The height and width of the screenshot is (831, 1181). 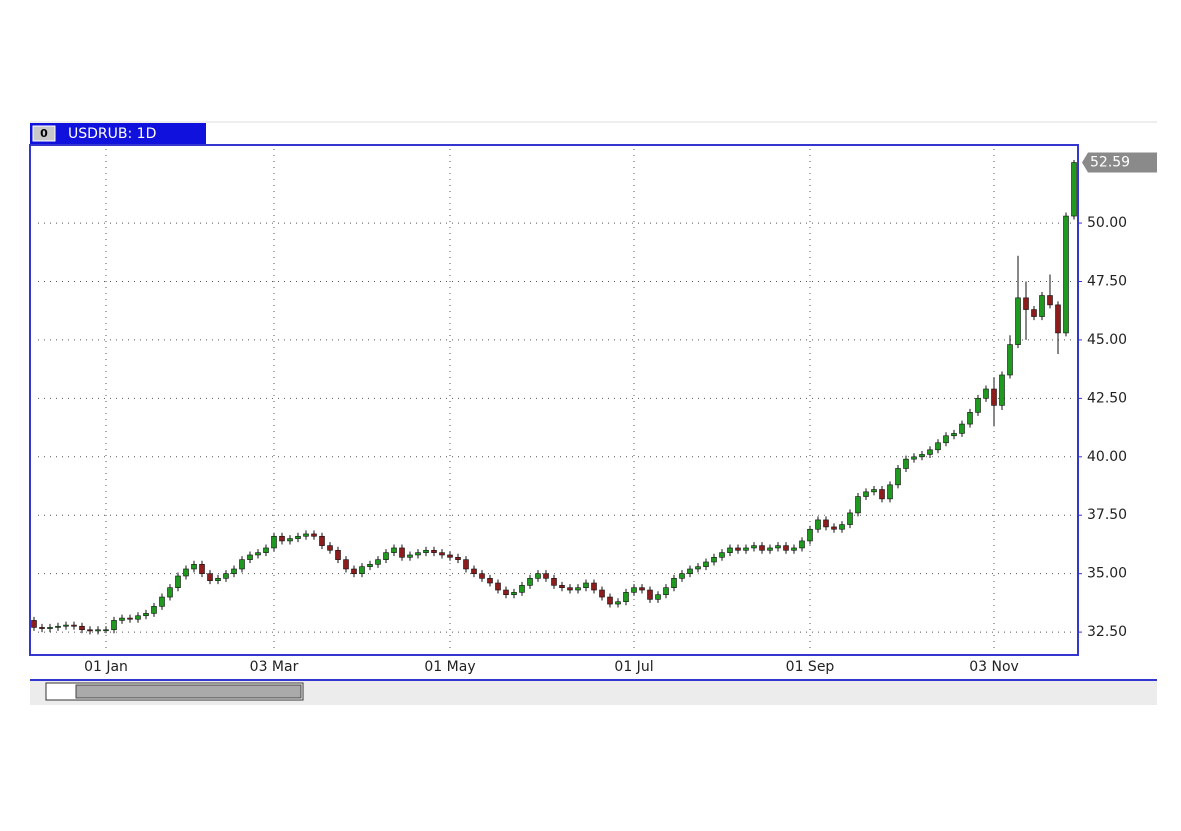 What do you see at coordinates (810, 667) in the screenshot?
I see `x-tick-label: 01 Sep` at bounding box center [810, 667].